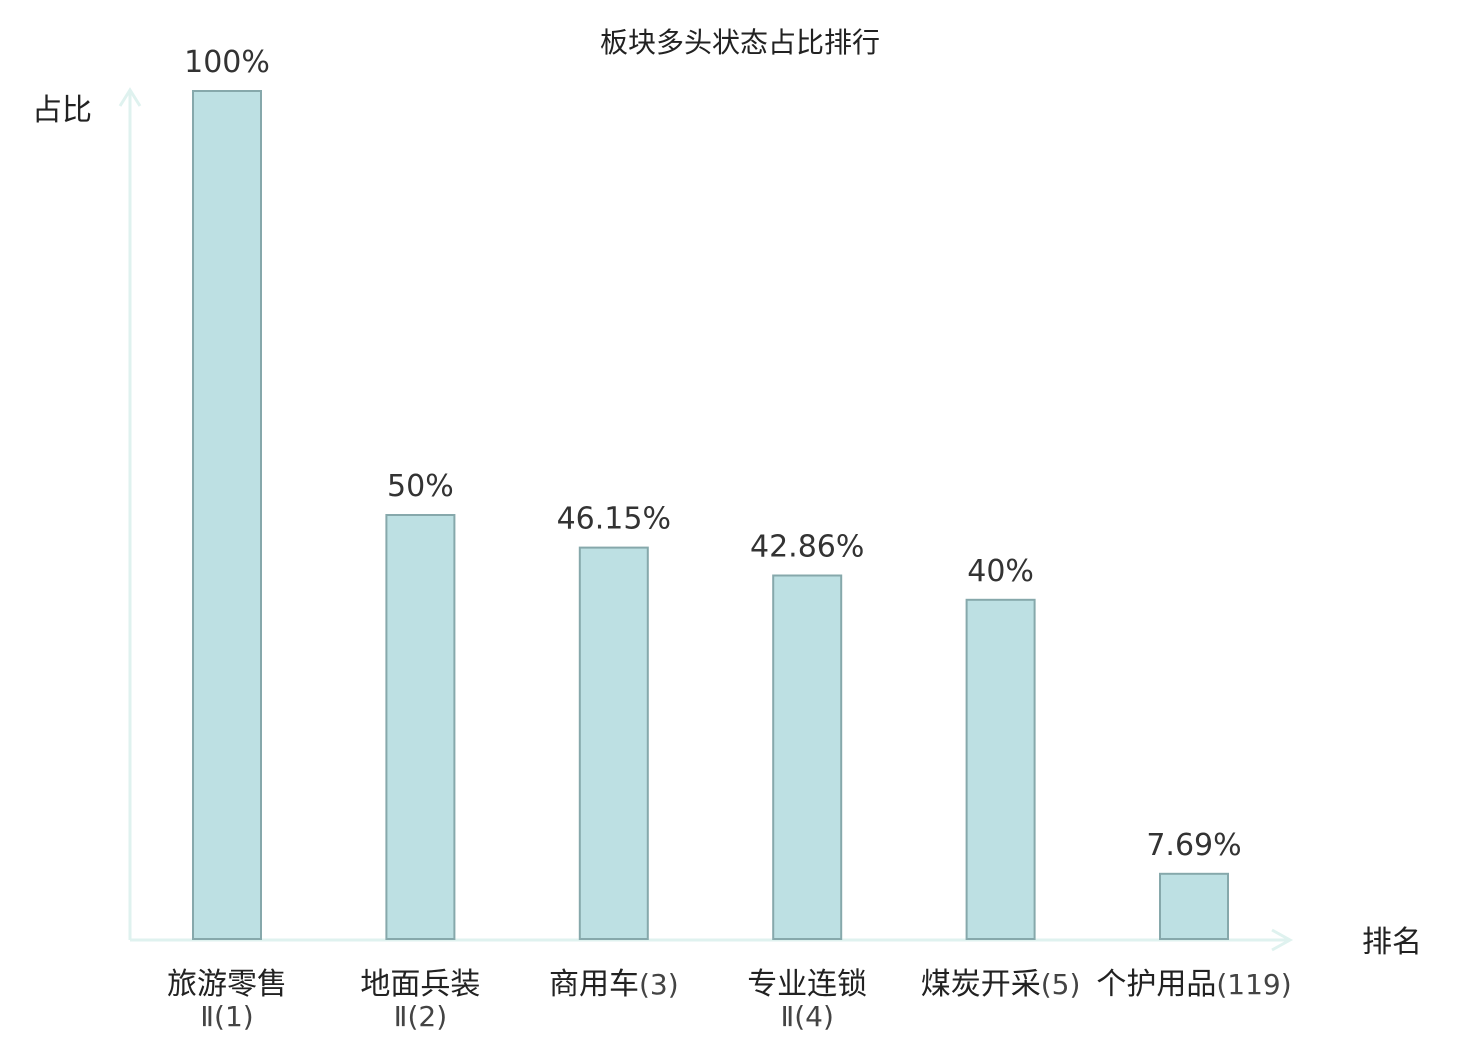 This screenshot has height=1040, width=1480. I want to click on y-axis-label: 占比, so click(62, 110).